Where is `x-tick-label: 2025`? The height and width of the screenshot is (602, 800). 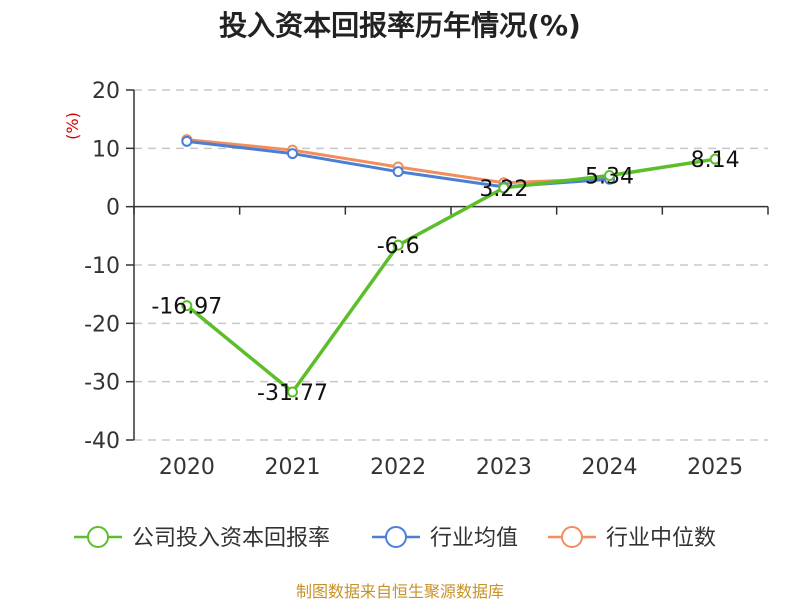
x-tick-label: 2025 is located at coordinates (715, 467).